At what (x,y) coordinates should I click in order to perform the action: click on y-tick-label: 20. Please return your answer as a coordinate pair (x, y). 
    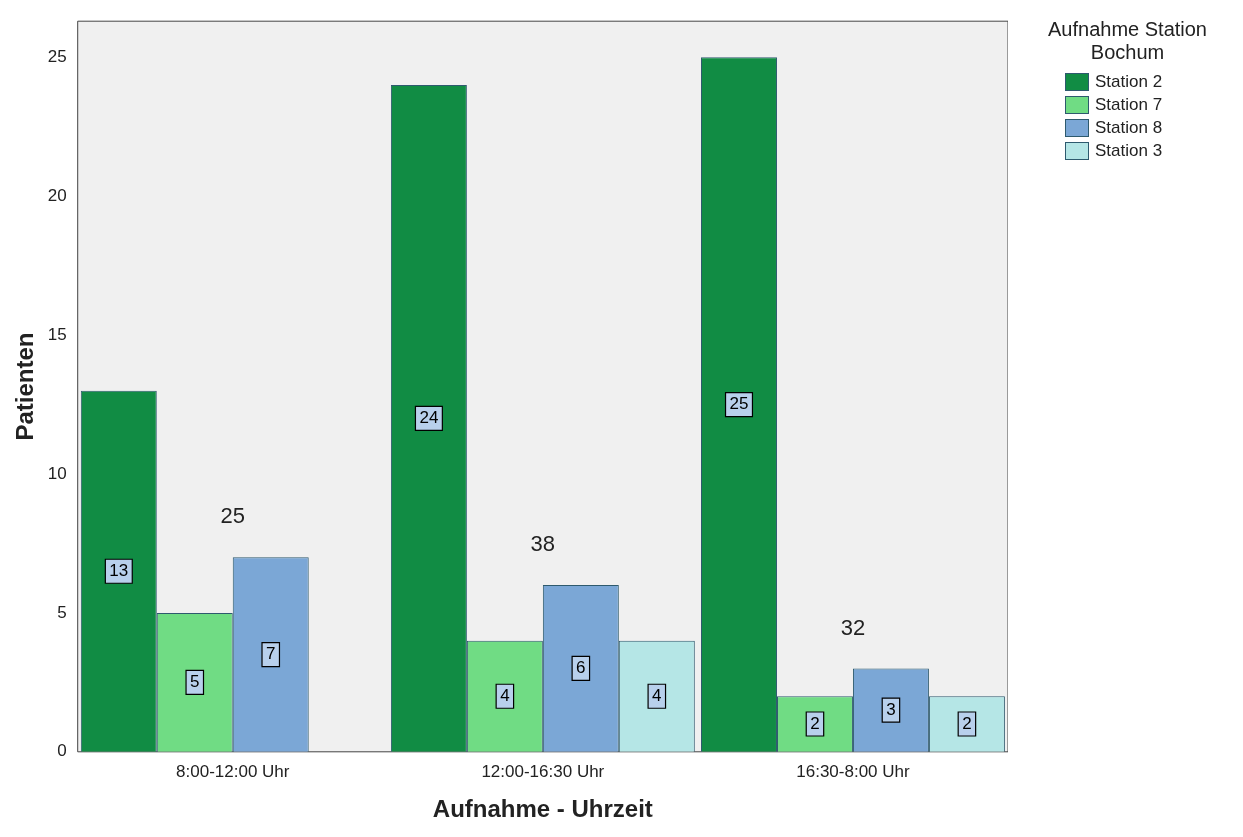
    Looking at the image, I should click on (57, 195).